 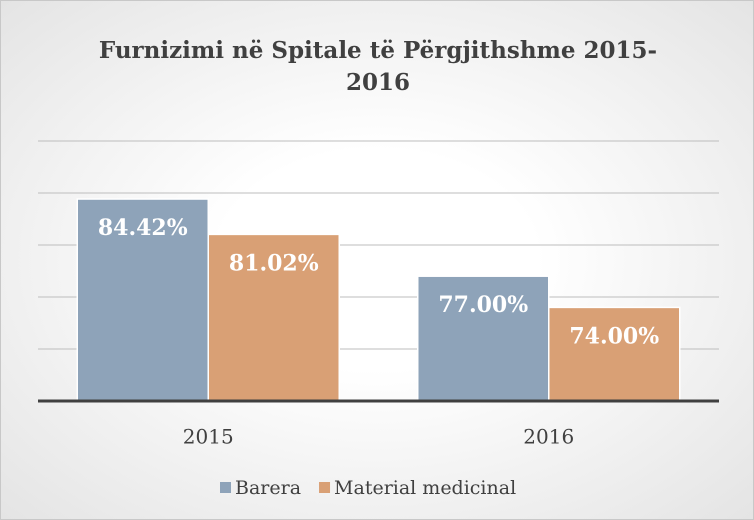 What do you see at coordinates (274, 263) in the screenshot?
I see `data-label: 81.02%` at bounding box center [274, 263].